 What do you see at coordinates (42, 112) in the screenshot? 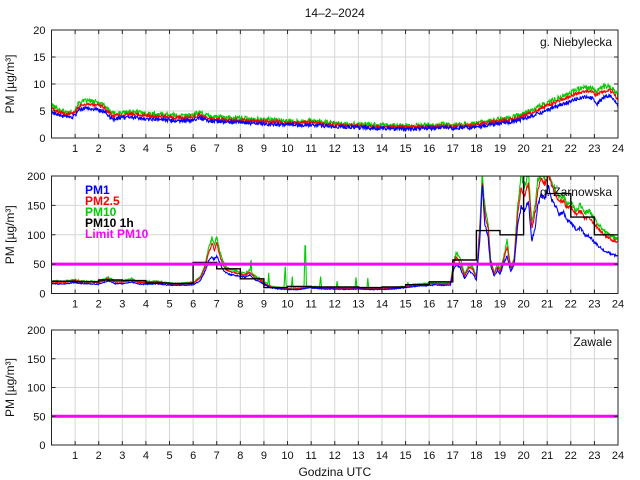
I see `y-tick-label: 5` at bounding box center [42, 112].